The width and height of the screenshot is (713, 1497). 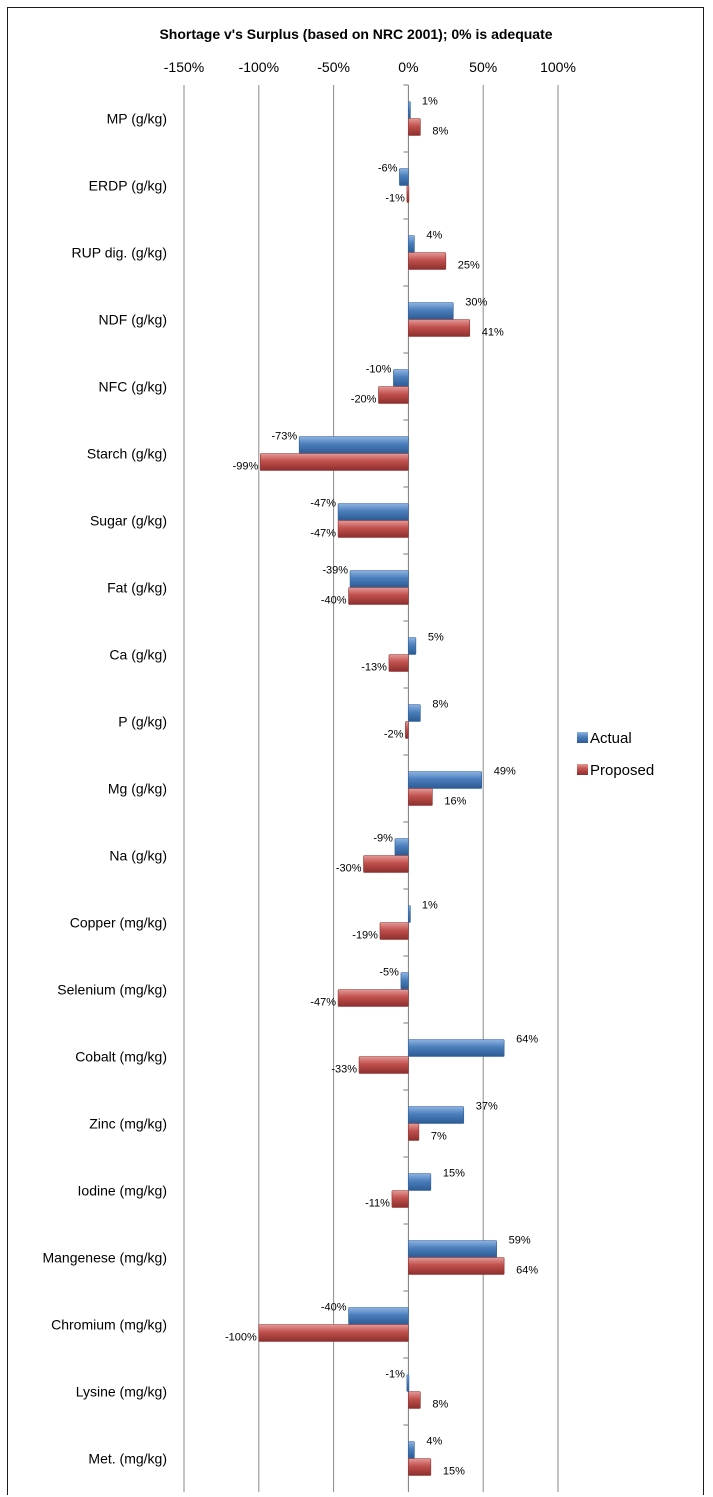 What do you see at coordinates (104, 1258) in the screenshot?
I see `category-label: Mangenese (mg/kg)` at bounding box center [104, 1258].